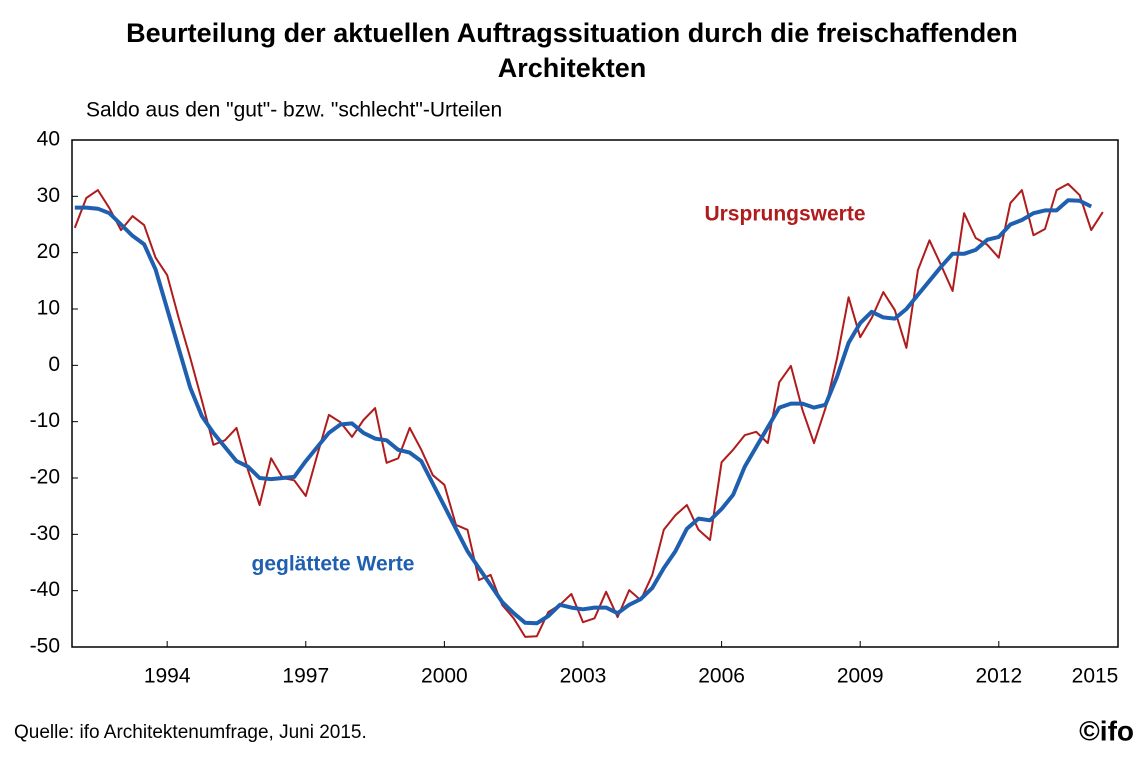 Image resolution: width=1144 pixels, height=760 pixels. I want to click on x-tick-label: 1997, so click(305, 676).